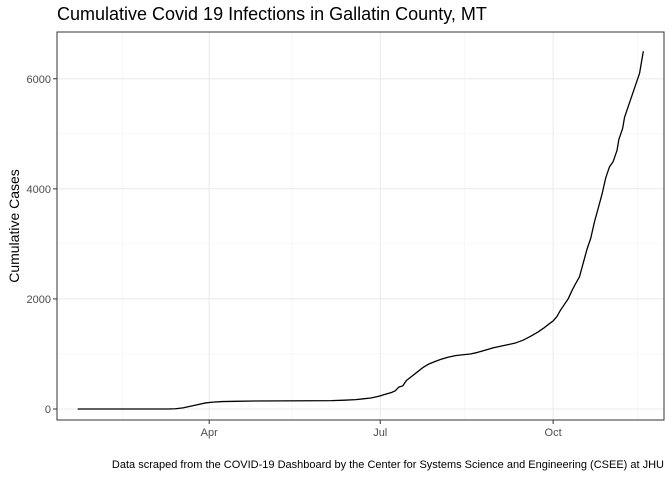 Image resolution: width=672 pixels, height=480 pixels. What do you see at coordinates (380, 433) in the screenshot?
I see `x-tick-label: Jul` at bounding box center [380, 433].